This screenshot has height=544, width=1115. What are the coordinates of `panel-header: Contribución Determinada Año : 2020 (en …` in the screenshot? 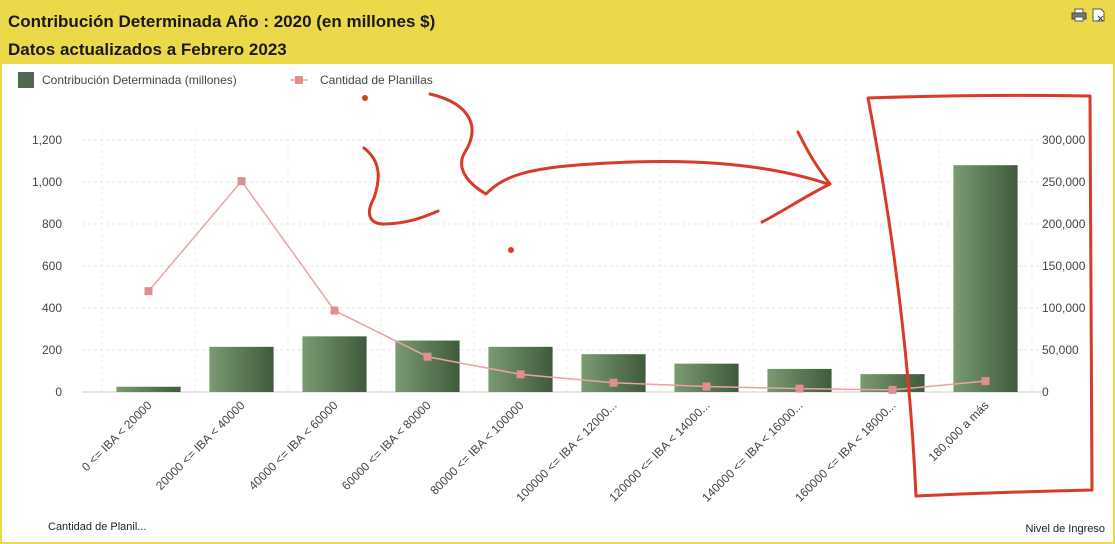 It's located at (557, 33).